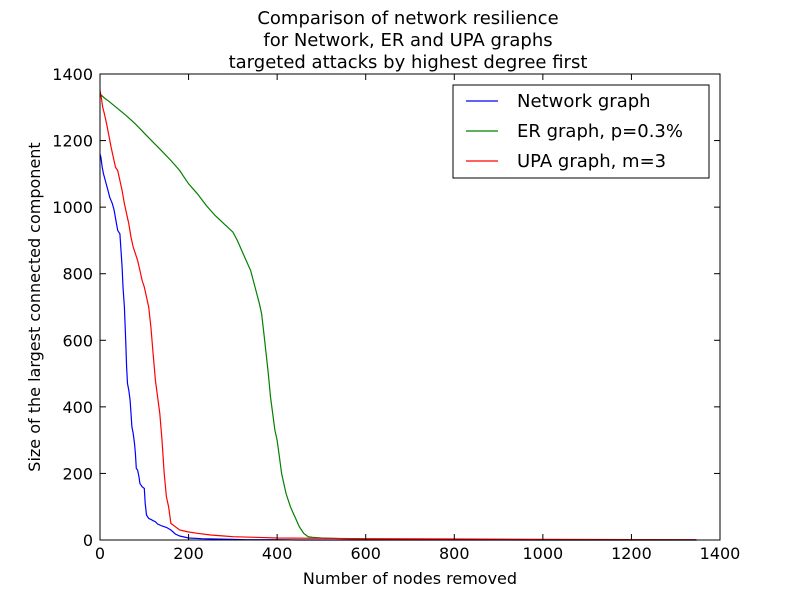 This screenshot has width=800, height=600. What do you see at coordinates (72, 207) in the screenshot?
I see `y-tick-label-5: 1000` at bounding box center [72, 207].